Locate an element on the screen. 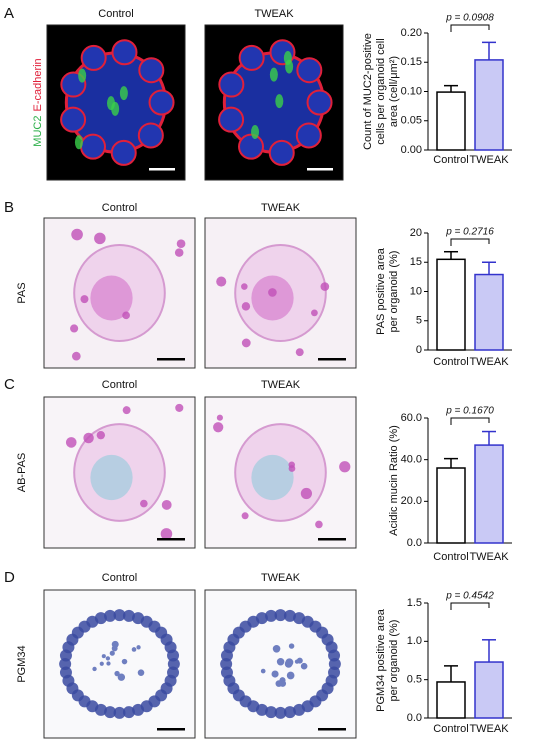 The image size is (550, 748). y-tick-label: 20 is located at coordinates (416, 233).